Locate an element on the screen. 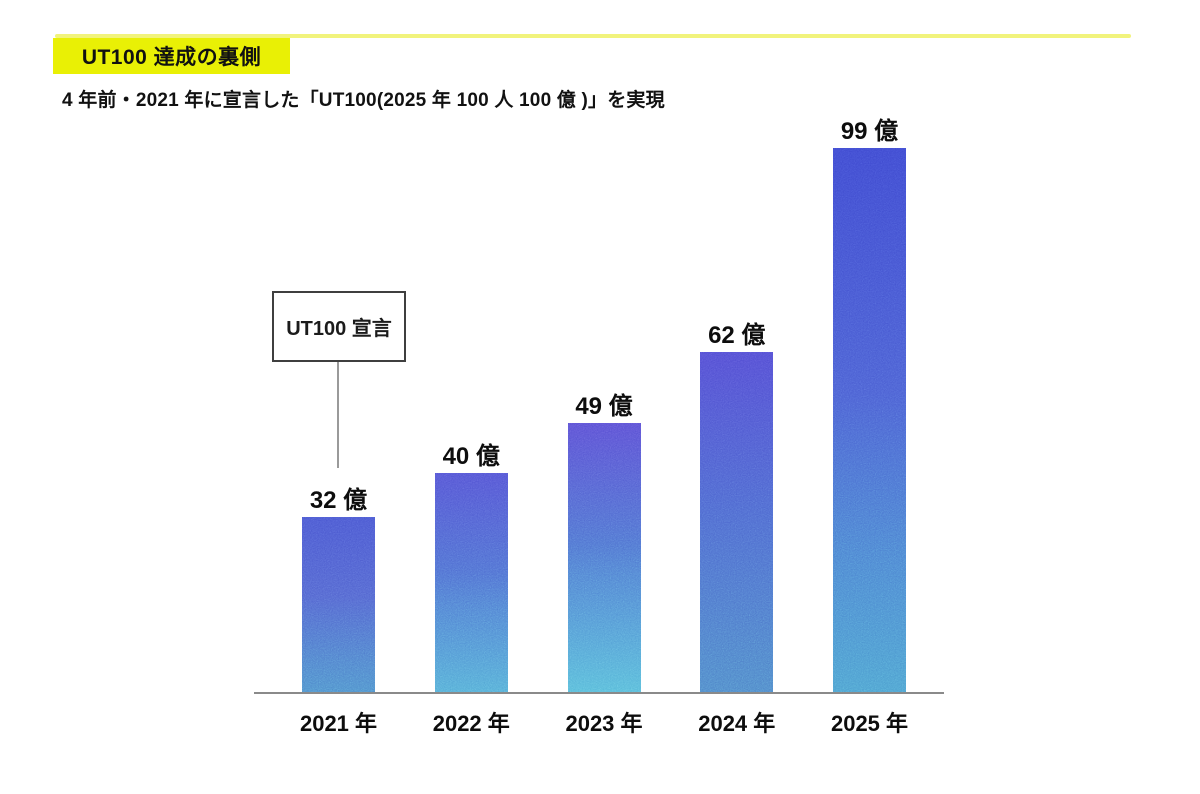 This screenshot has height=794, width=1200. bar-value-label: 40 億 is located at coordinates (471, 456).